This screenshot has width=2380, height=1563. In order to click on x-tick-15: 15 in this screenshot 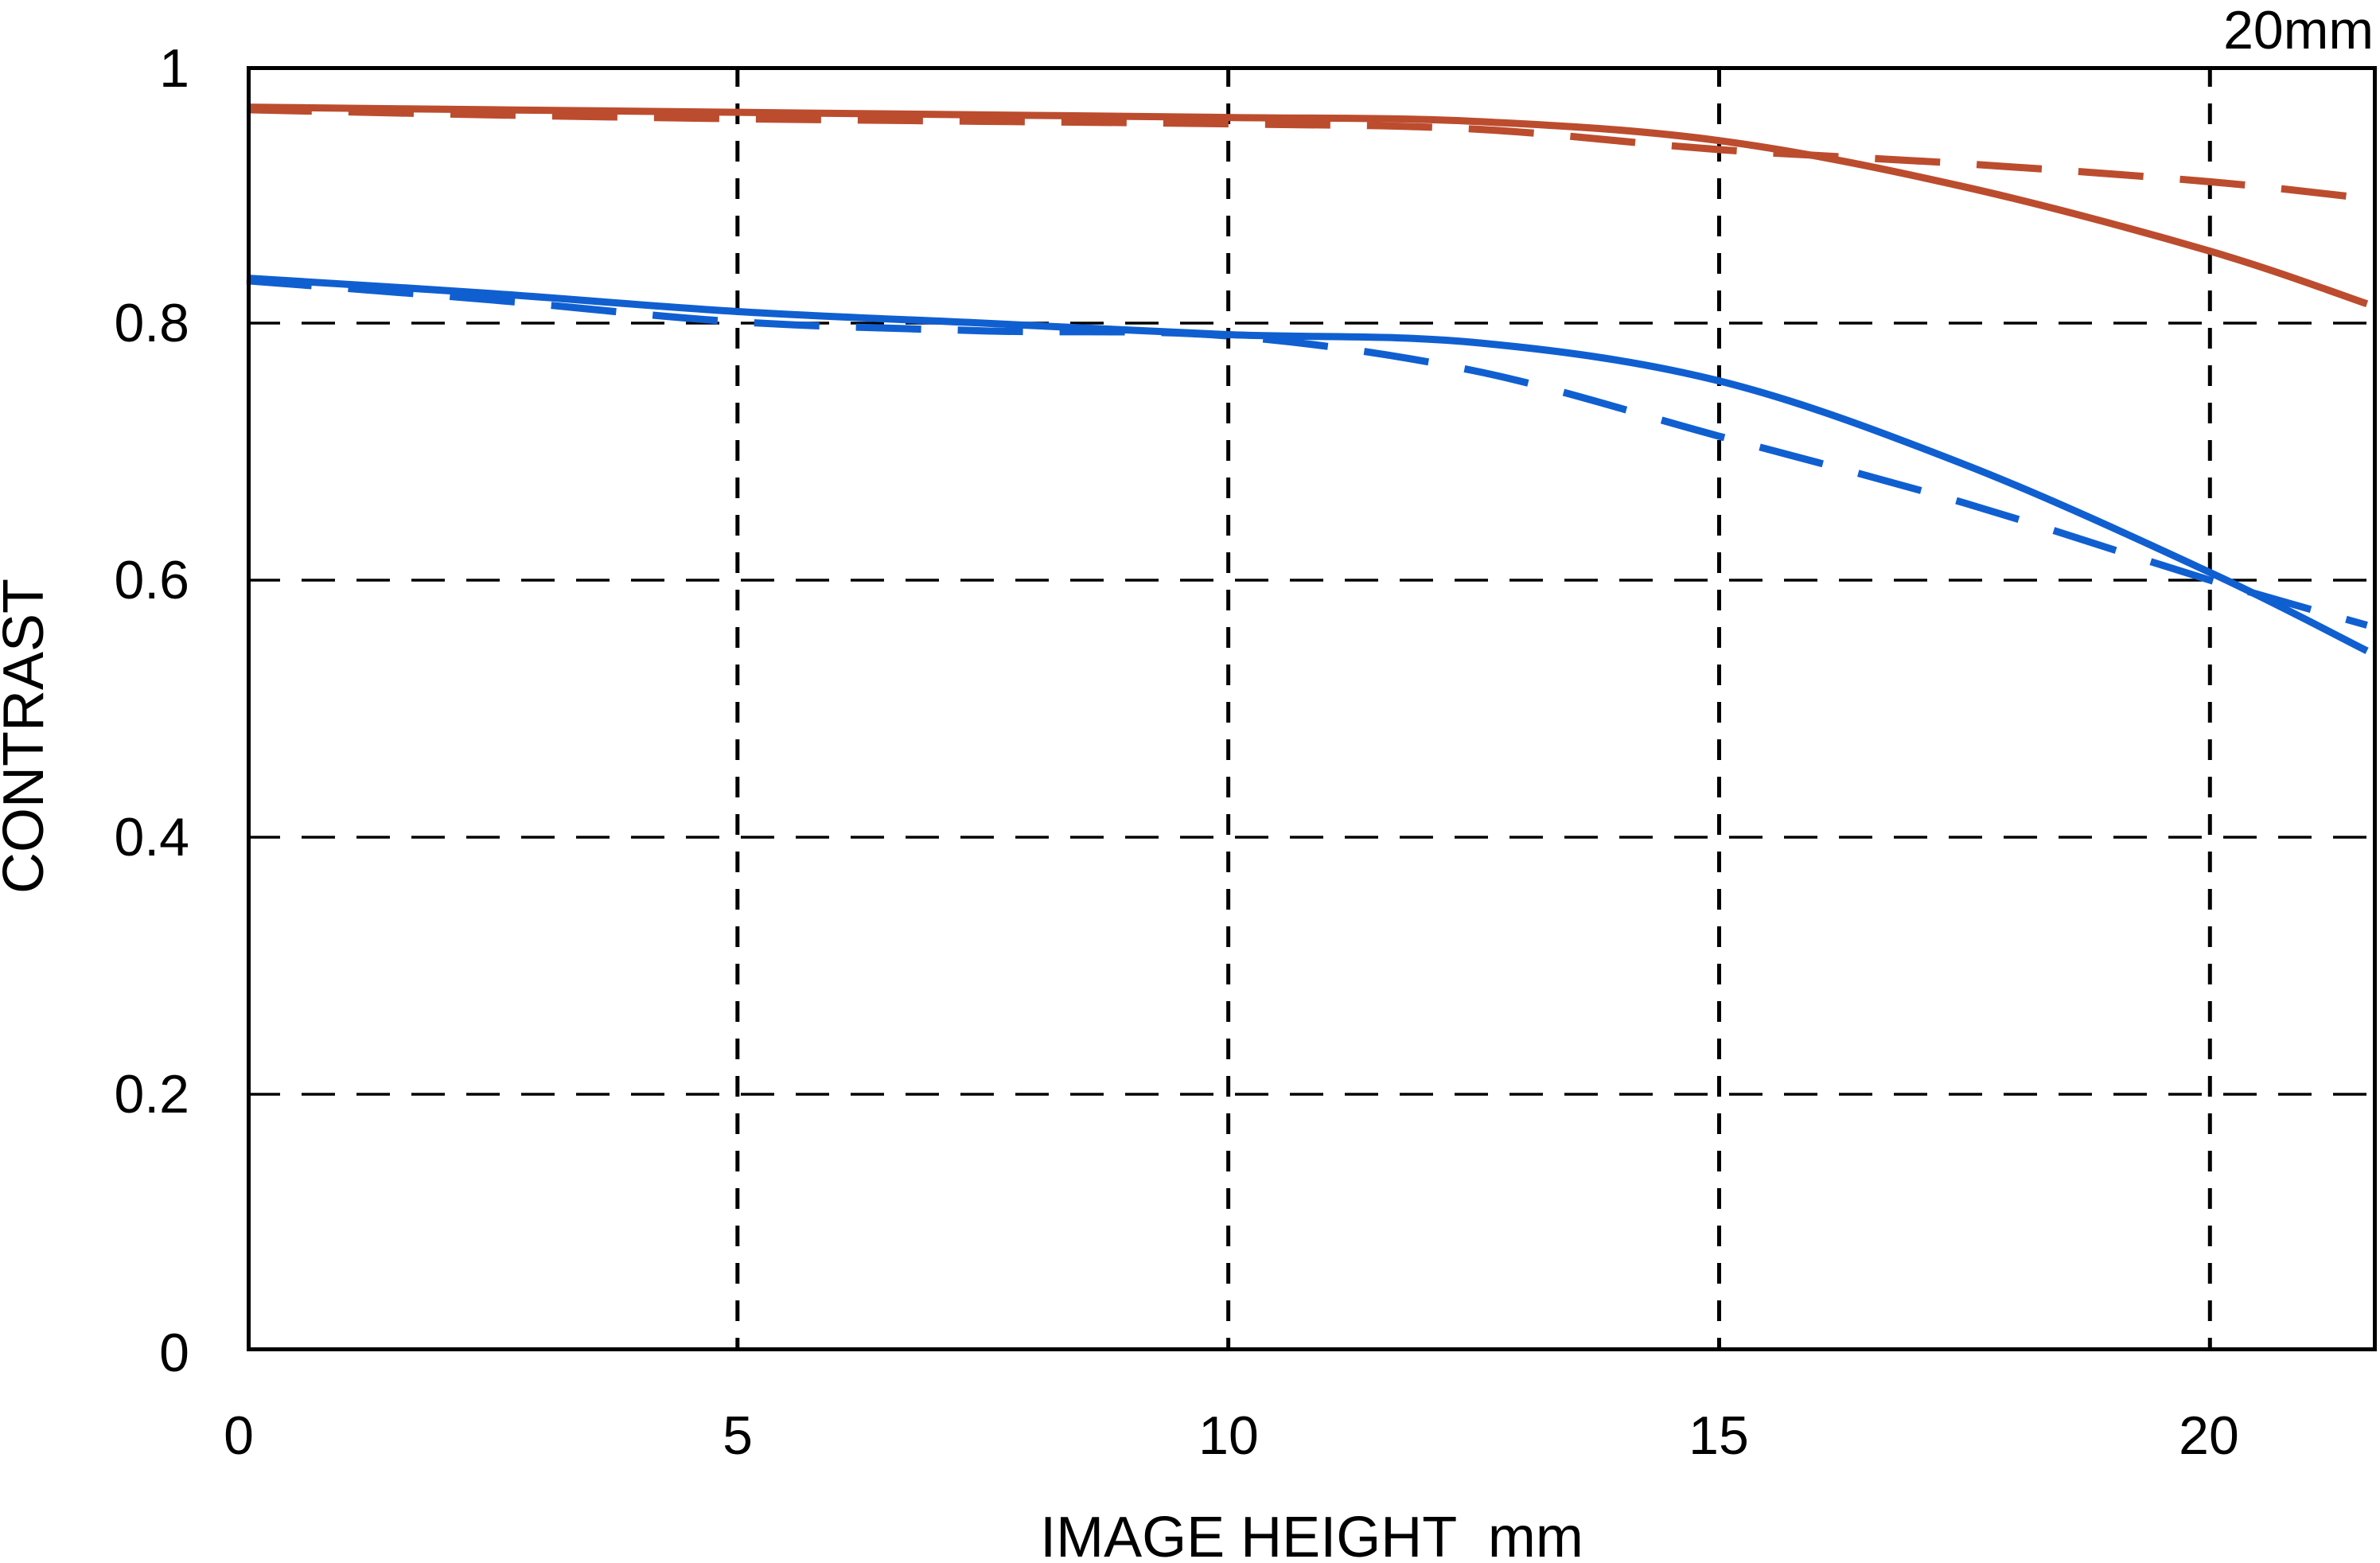, I will do `click(1719, 1435)`.